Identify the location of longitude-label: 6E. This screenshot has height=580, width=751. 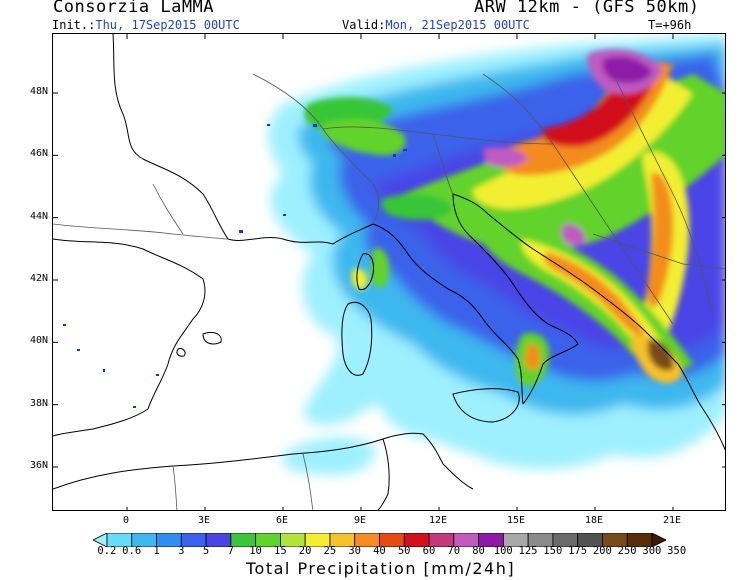
(282, 520).